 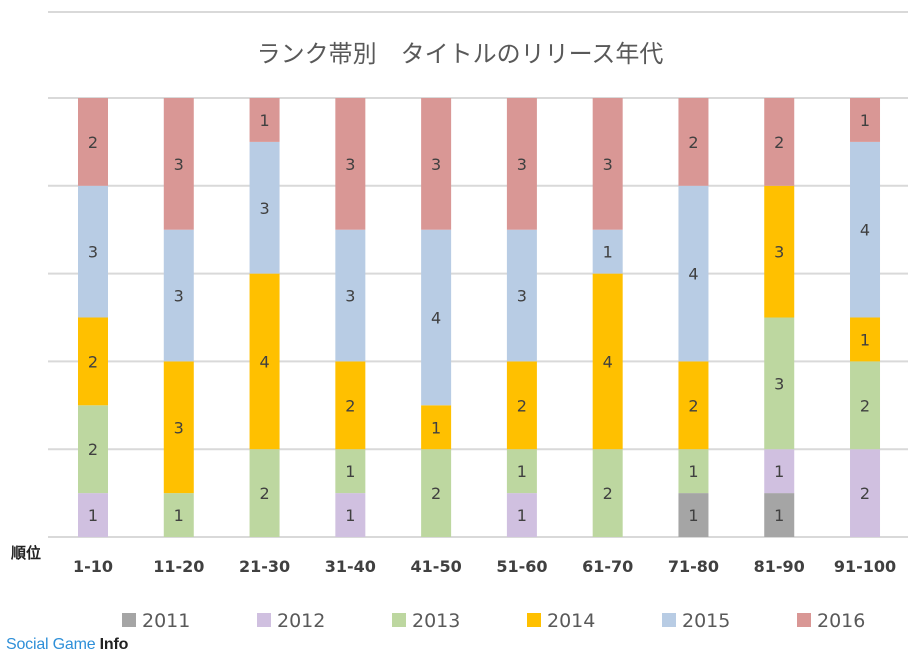 What do you see at coordinates (436, 566) in the screenshot?
I see `x-tick-label: 41-50` at bounding box center [436, 566].